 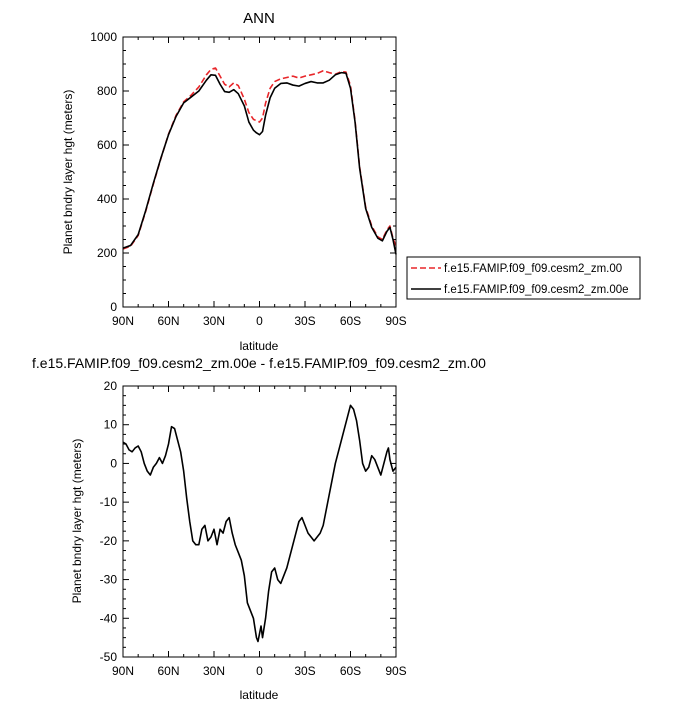 What do you see at coordinates (103, 37) in the screenshot?
I see `top-y-tick-label: 1000` at bounding box center [103, 37].